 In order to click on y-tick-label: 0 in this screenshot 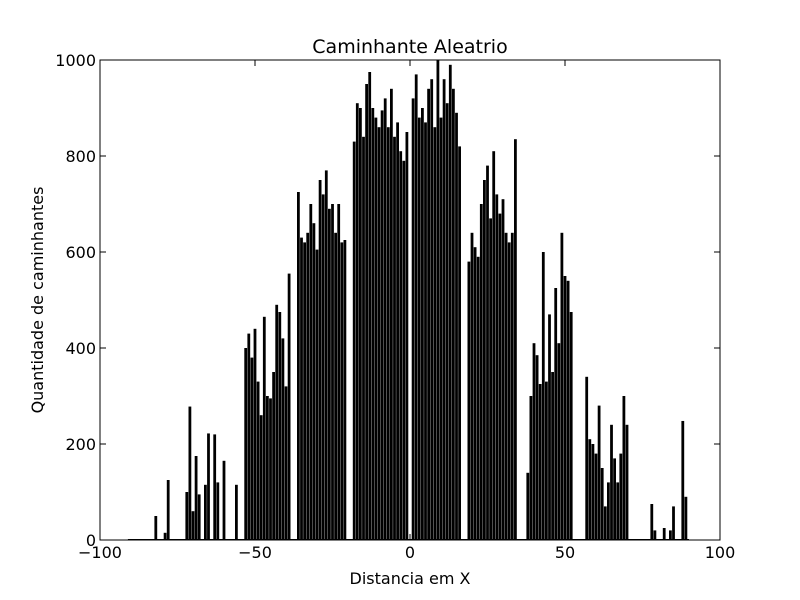, I will do `click(91, 540)`.